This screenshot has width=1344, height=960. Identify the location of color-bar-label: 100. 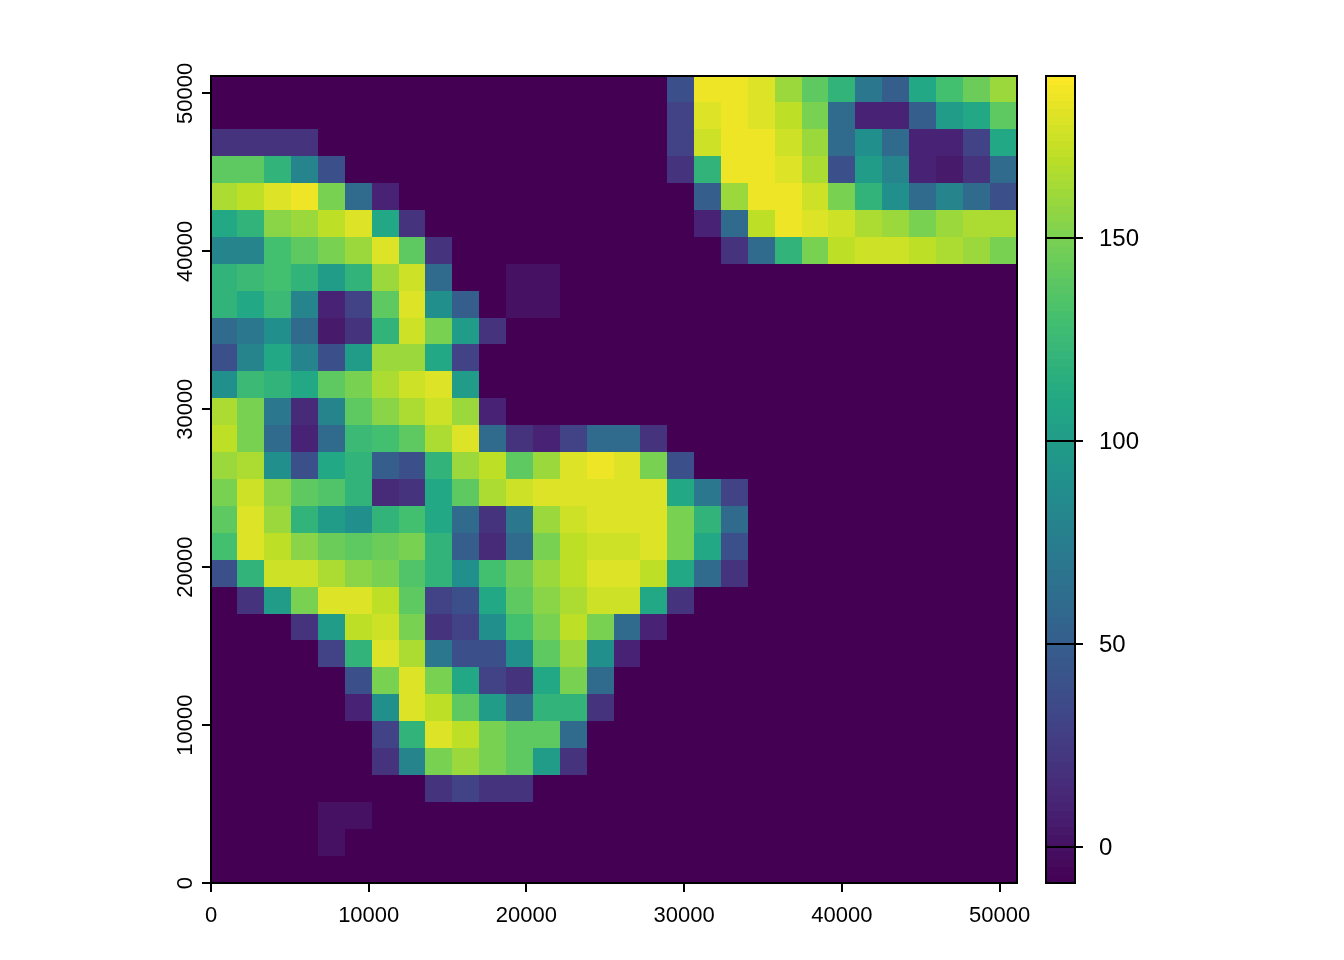
(1119, 440).